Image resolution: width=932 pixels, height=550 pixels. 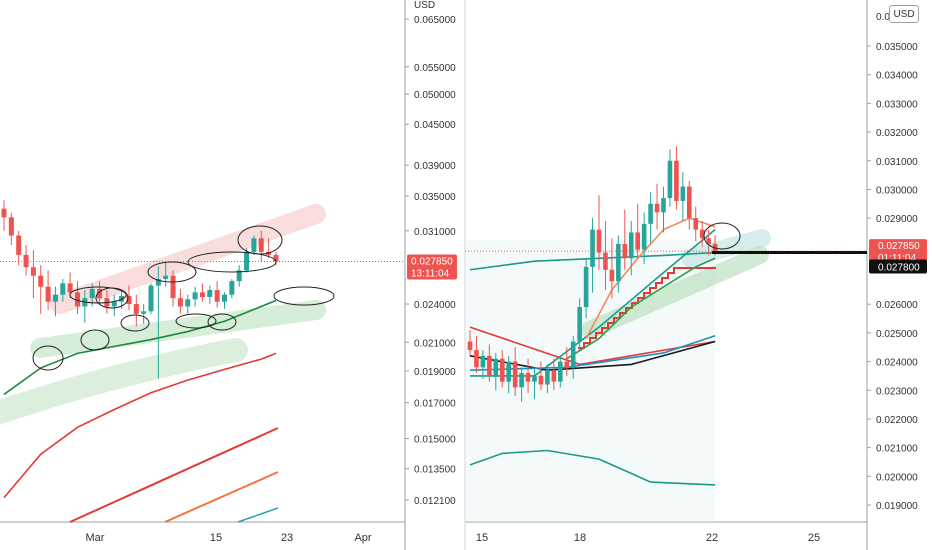 What do you see at coordinates (435, 232) in the screenshot?
I see `price-axis-tick-label: 0.031000` at bounding box center [435, 232].